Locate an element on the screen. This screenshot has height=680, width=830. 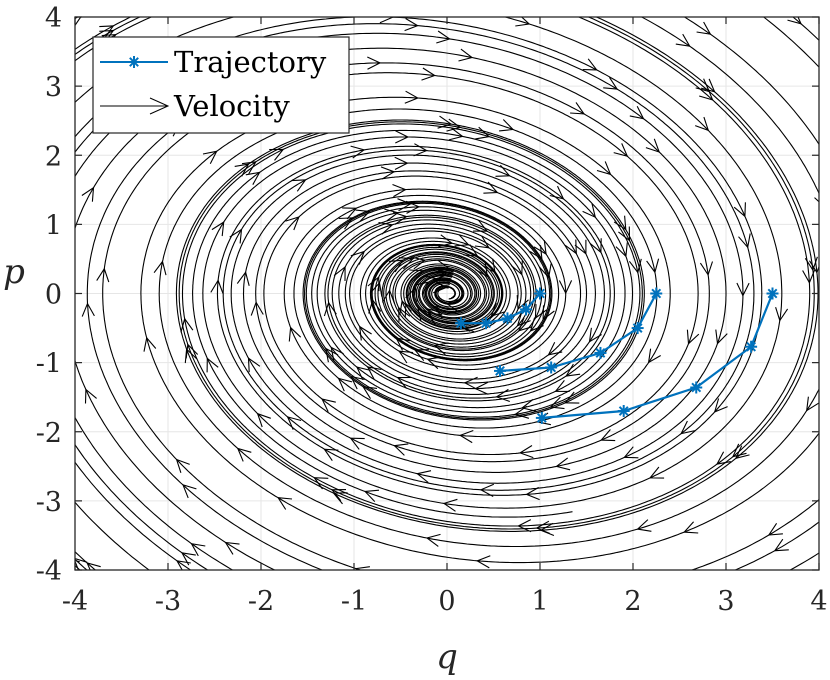
x-tick-label: -4 is located at coordinates (75, 601).